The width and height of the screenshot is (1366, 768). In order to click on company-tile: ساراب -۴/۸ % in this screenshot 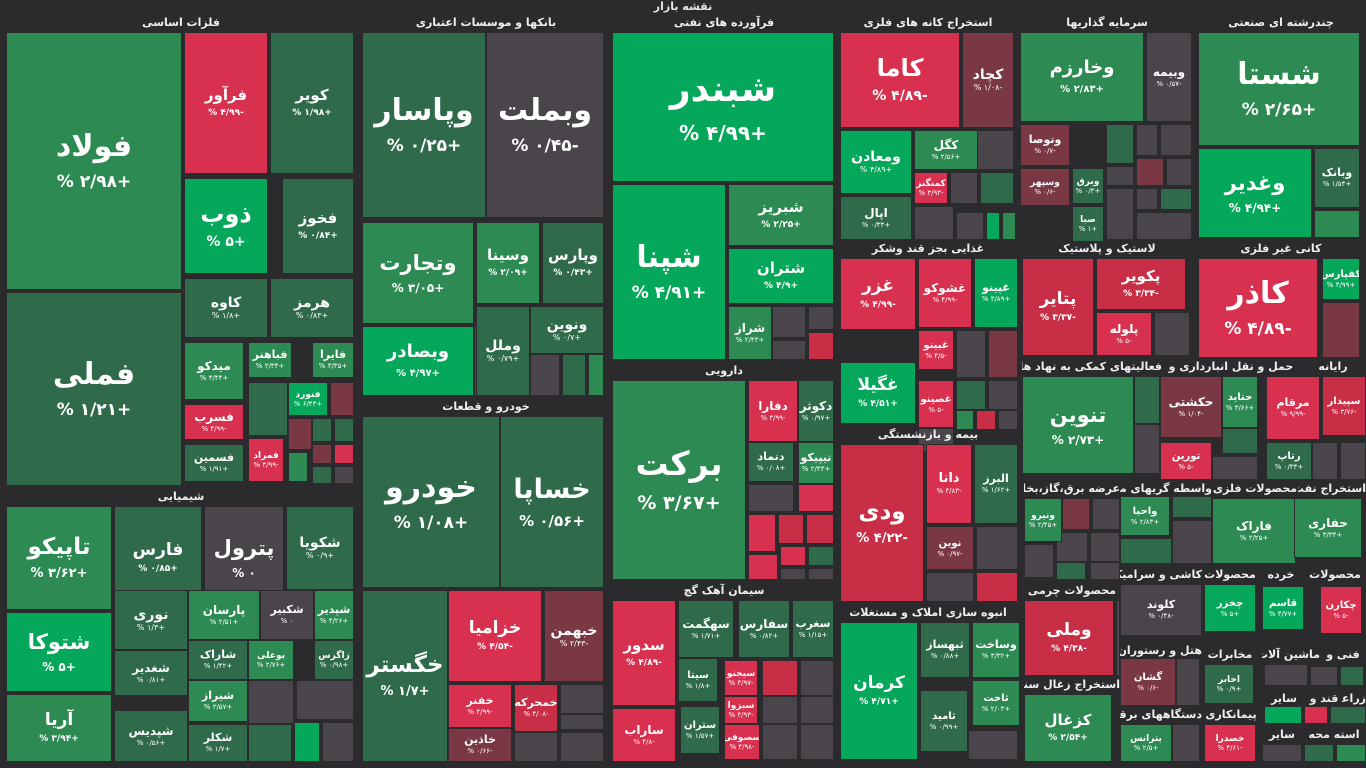, I will do `click(644, 735)`.